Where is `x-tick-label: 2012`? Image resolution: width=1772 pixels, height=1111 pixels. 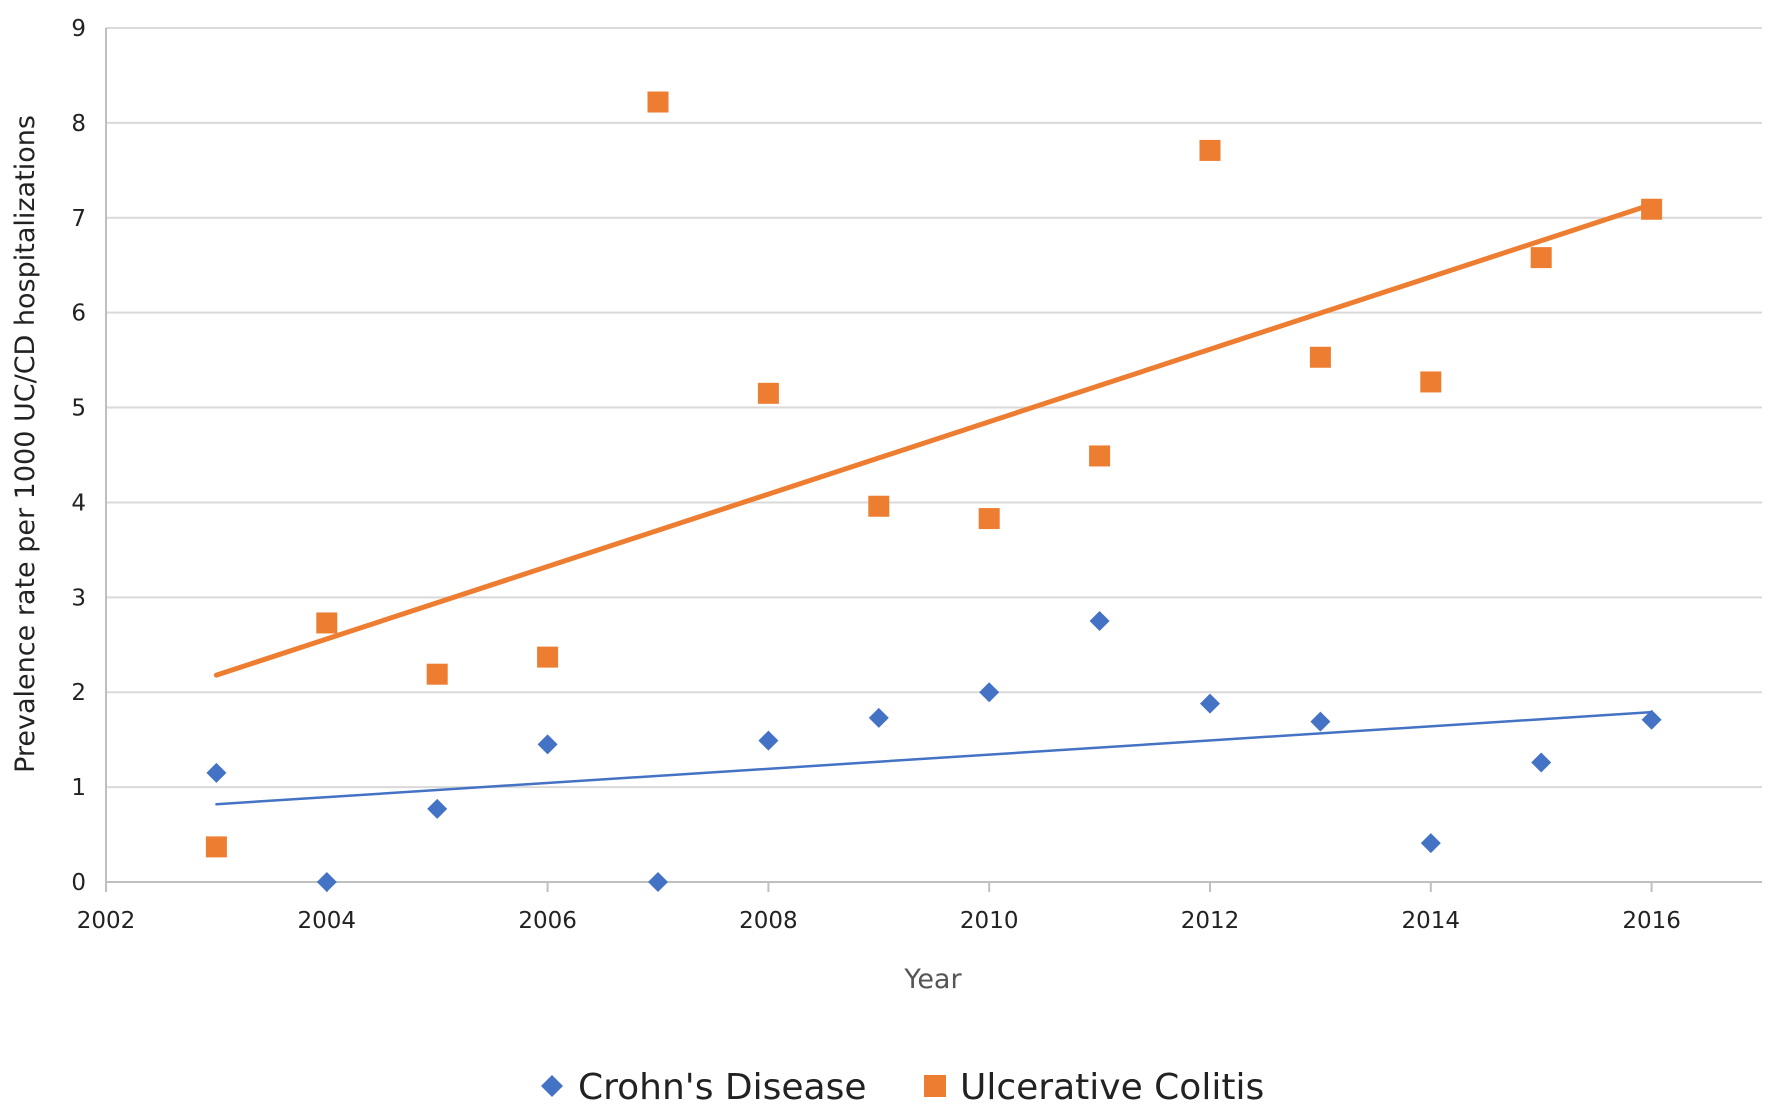 x-tick-label: 2012 is located at coordinates (1210, 921).